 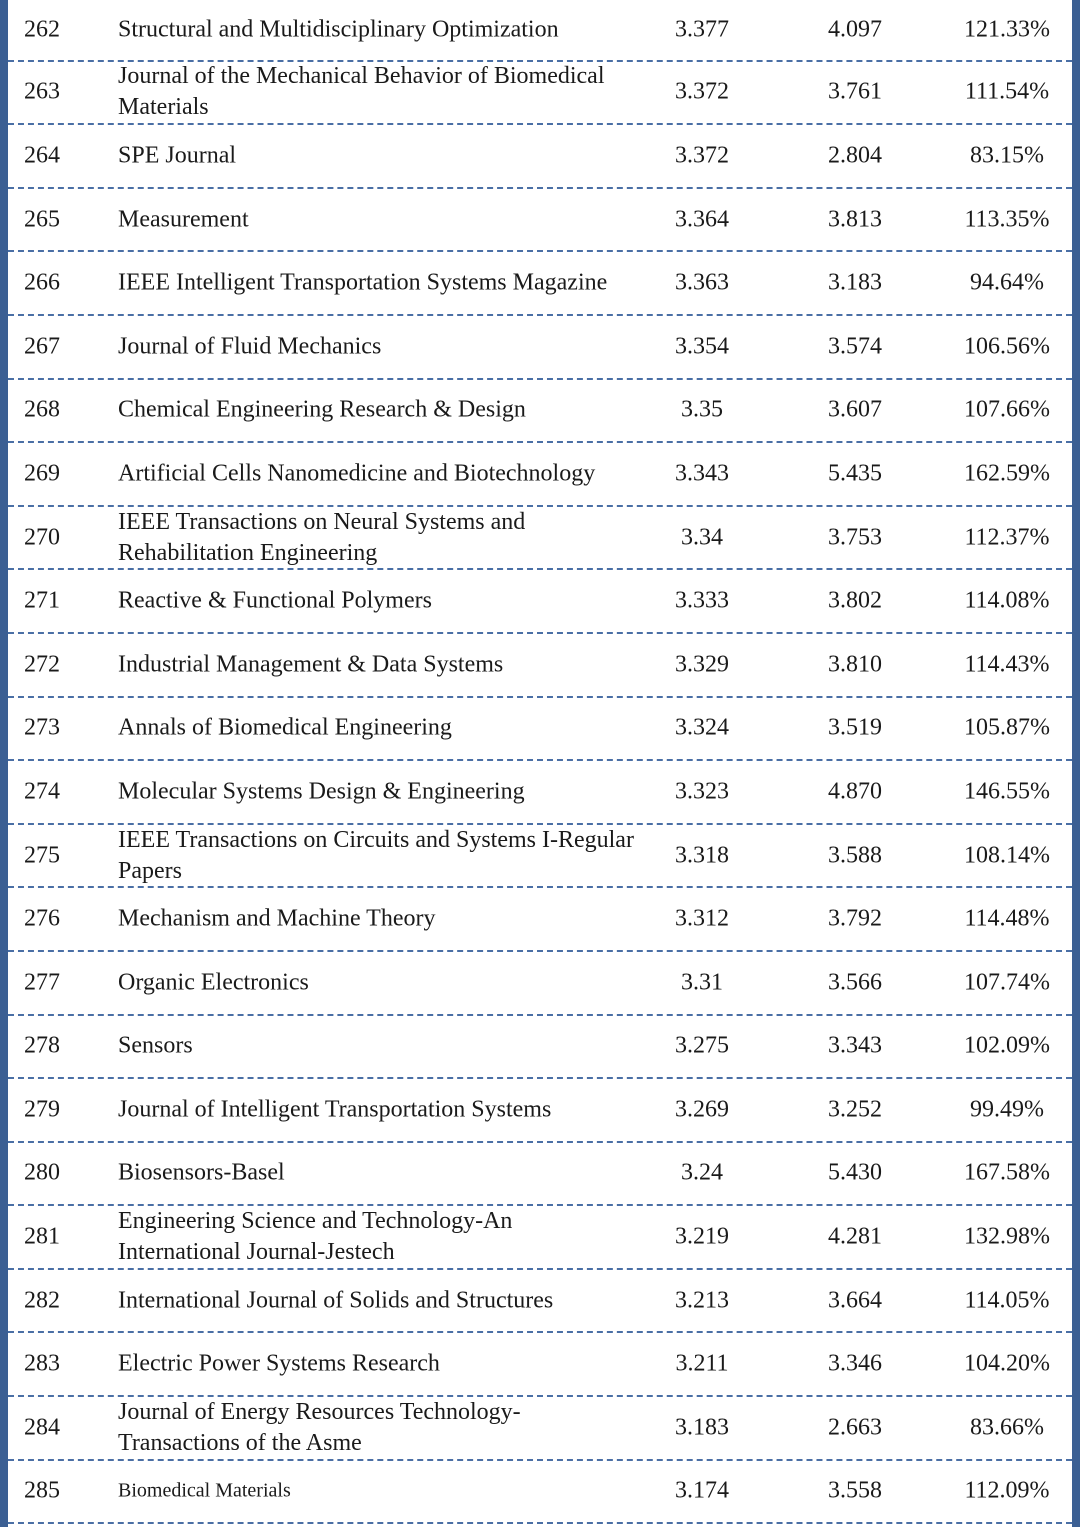 What do you see at coordinates (42, 1427) in the screenshot?
I see `rank-cell: 284` at bounding box center [42, 1427].